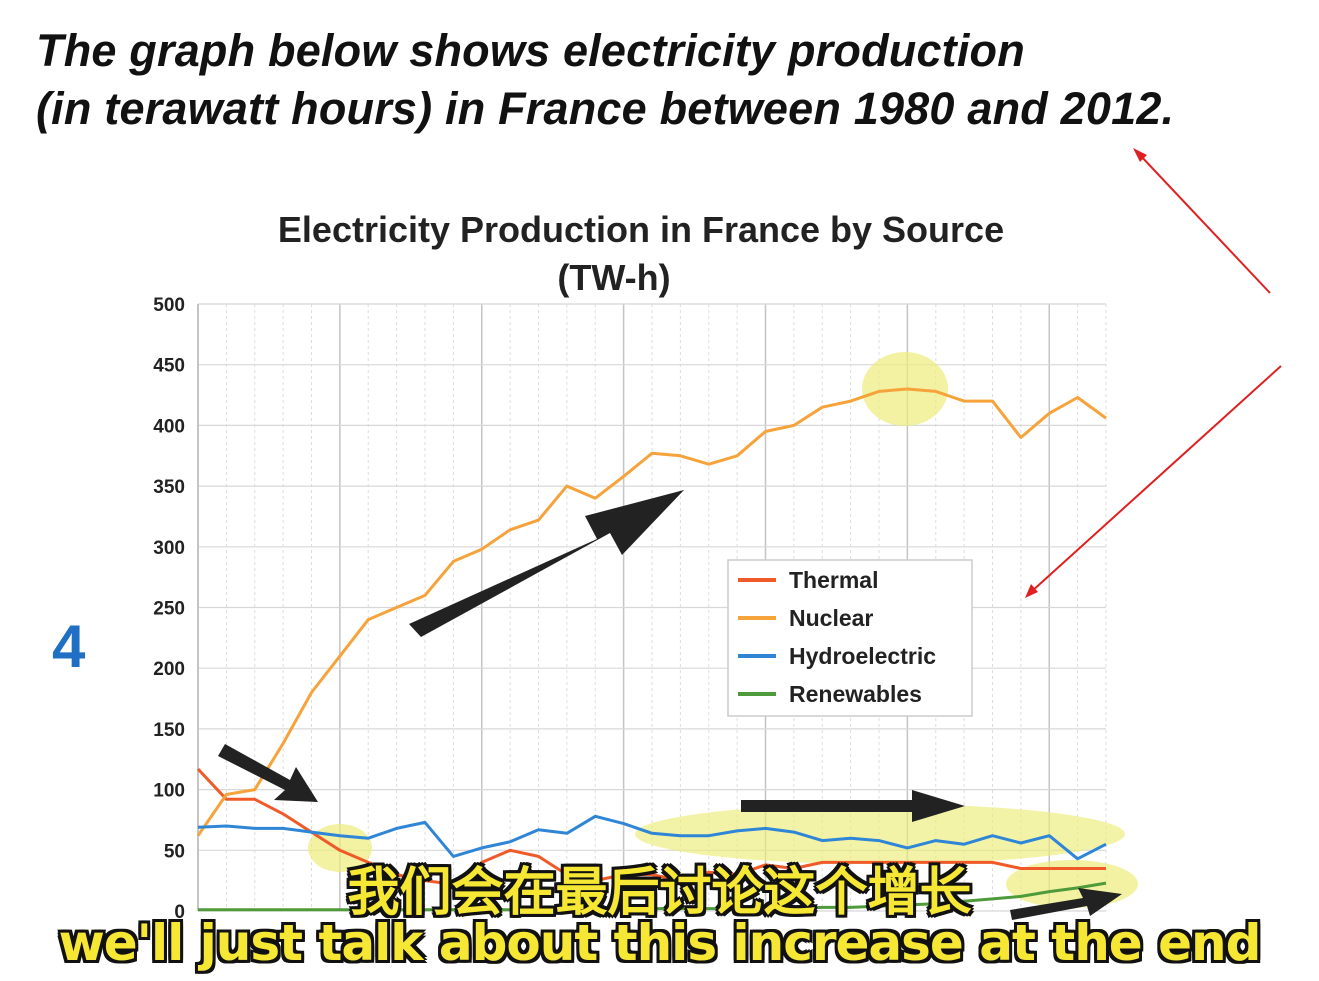  What do you see at coordinates (169, 366) in the screenshot?
I see `y-tick-label: 450` at bounding box center [169, 366].